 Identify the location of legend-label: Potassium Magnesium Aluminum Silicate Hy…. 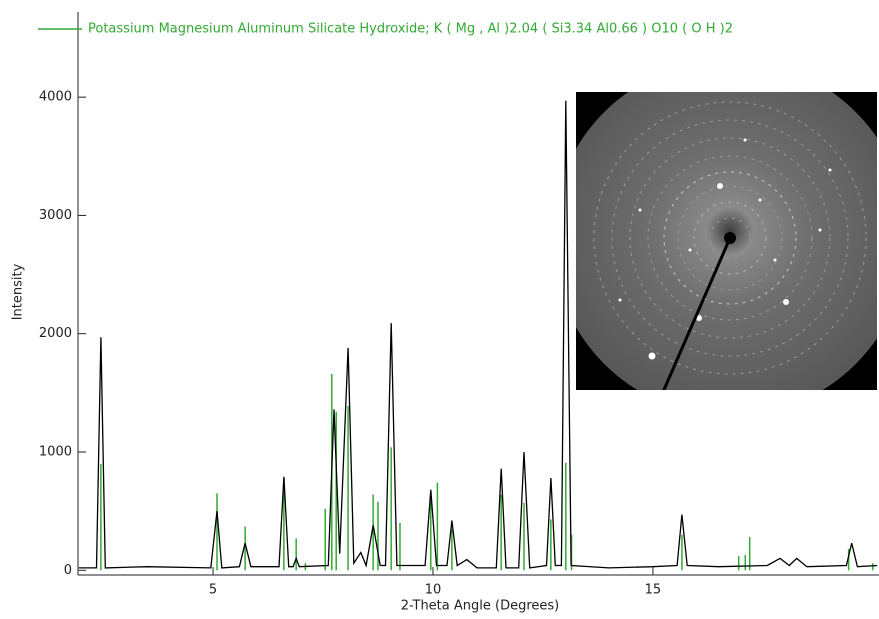
(410, 29).